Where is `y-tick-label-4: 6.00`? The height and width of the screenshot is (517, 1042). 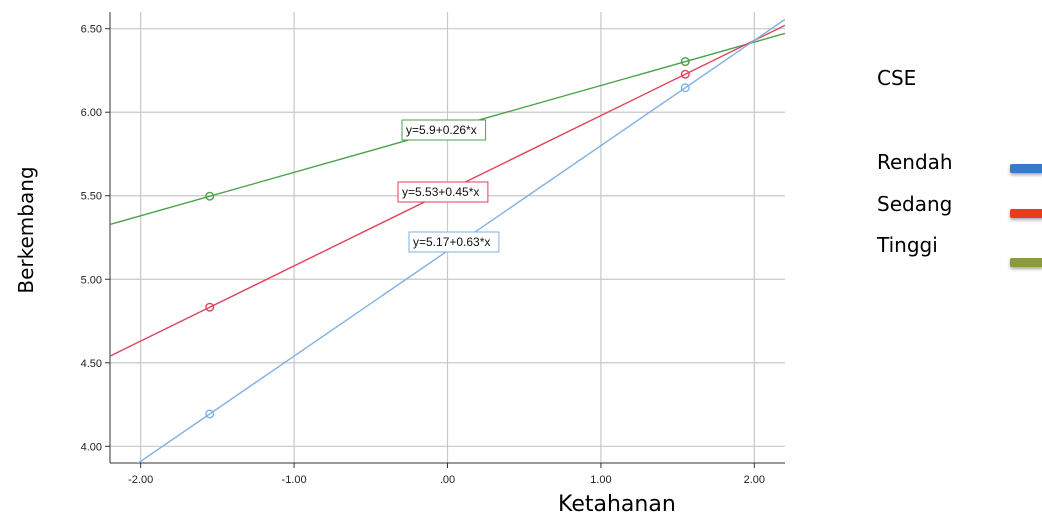 y-tick-label-4: 6.00 is located at coordinates (91, 113).